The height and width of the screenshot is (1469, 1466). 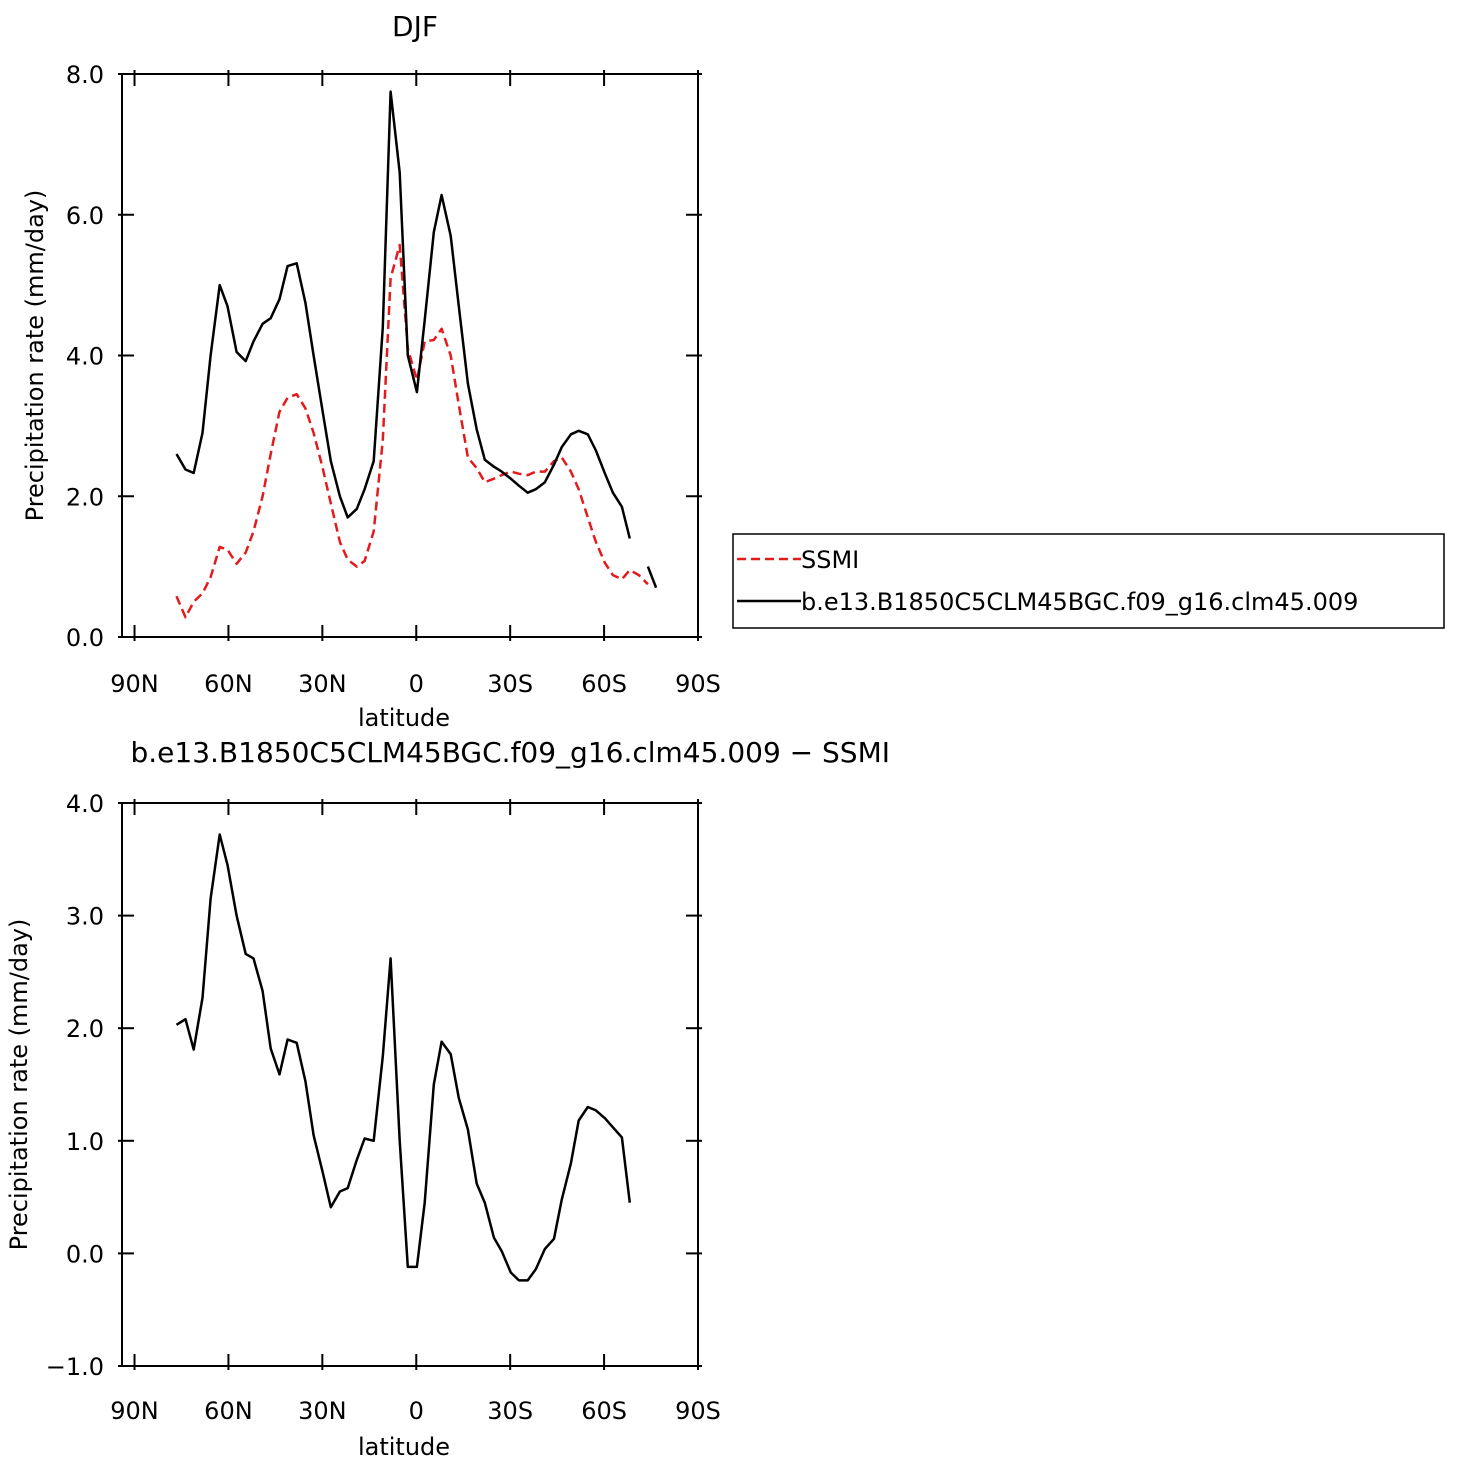 What do you see at coordinates (85, 1142) in the screenshot?
I see `y-tick-label: 1.0` at bounding box center [85, 1142].